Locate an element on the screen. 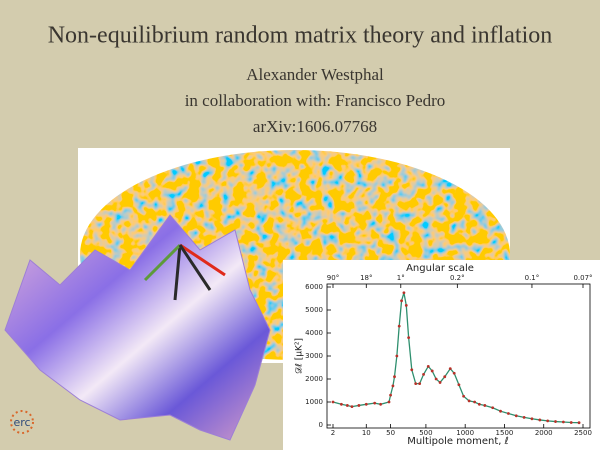 This screenshot has height=450, width=600. x-tick-label: 10 is located at coordinates (366, 433).